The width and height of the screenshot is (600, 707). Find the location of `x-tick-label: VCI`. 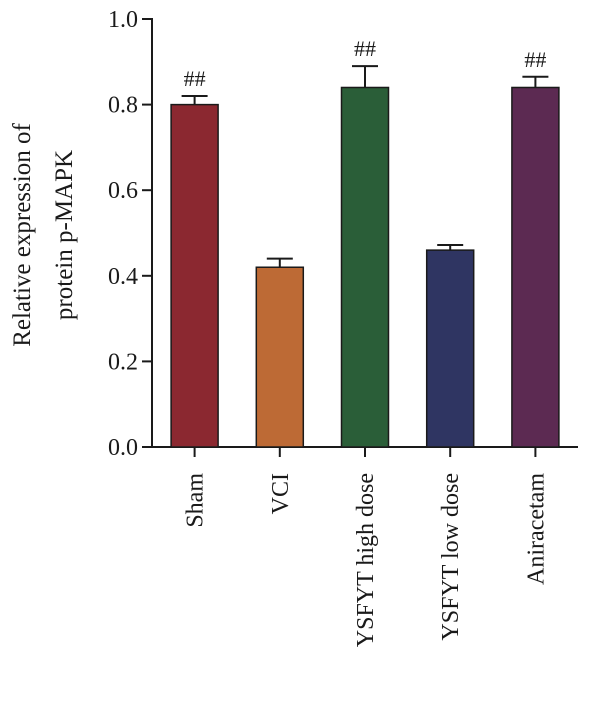

x-tick-label: VCI is located at coordinates (281, 493).